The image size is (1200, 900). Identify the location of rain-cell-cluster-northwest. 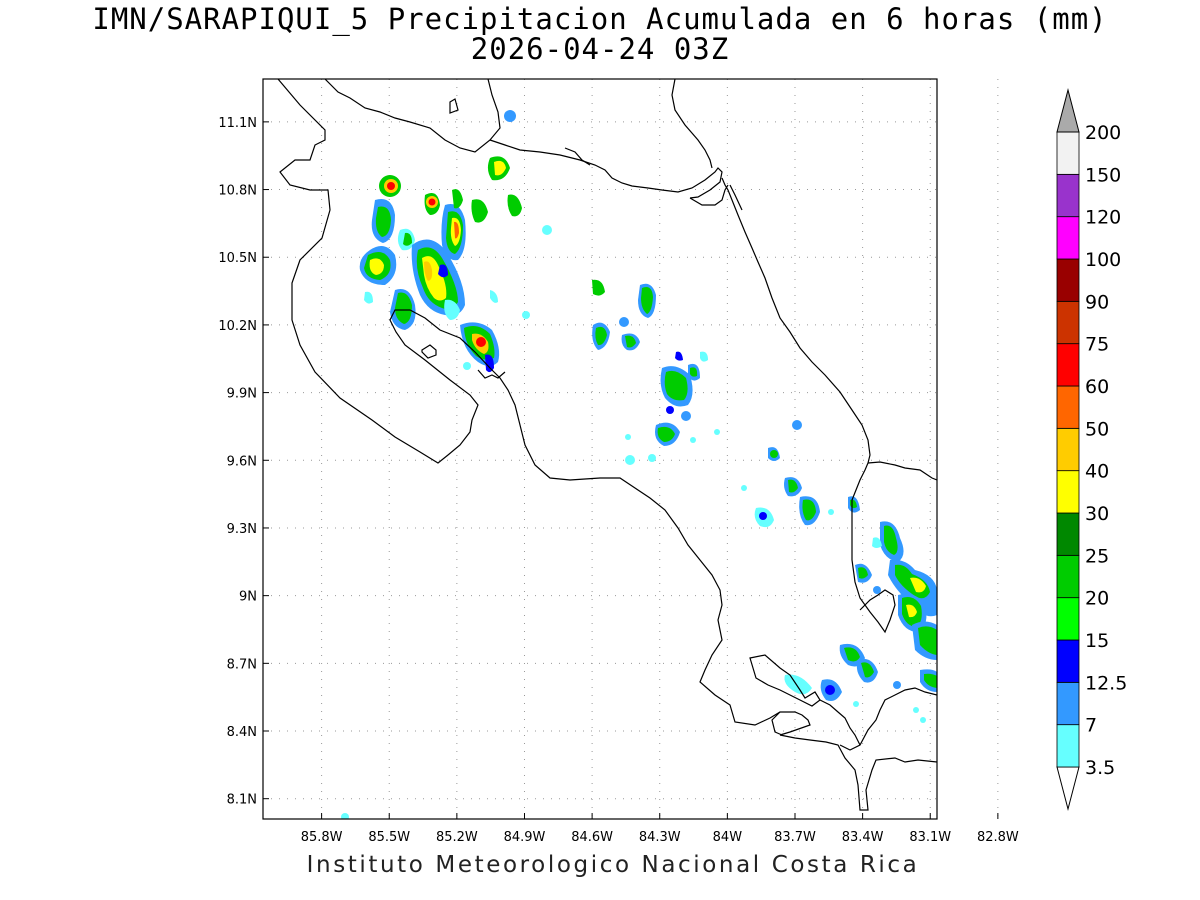
(455, 241).